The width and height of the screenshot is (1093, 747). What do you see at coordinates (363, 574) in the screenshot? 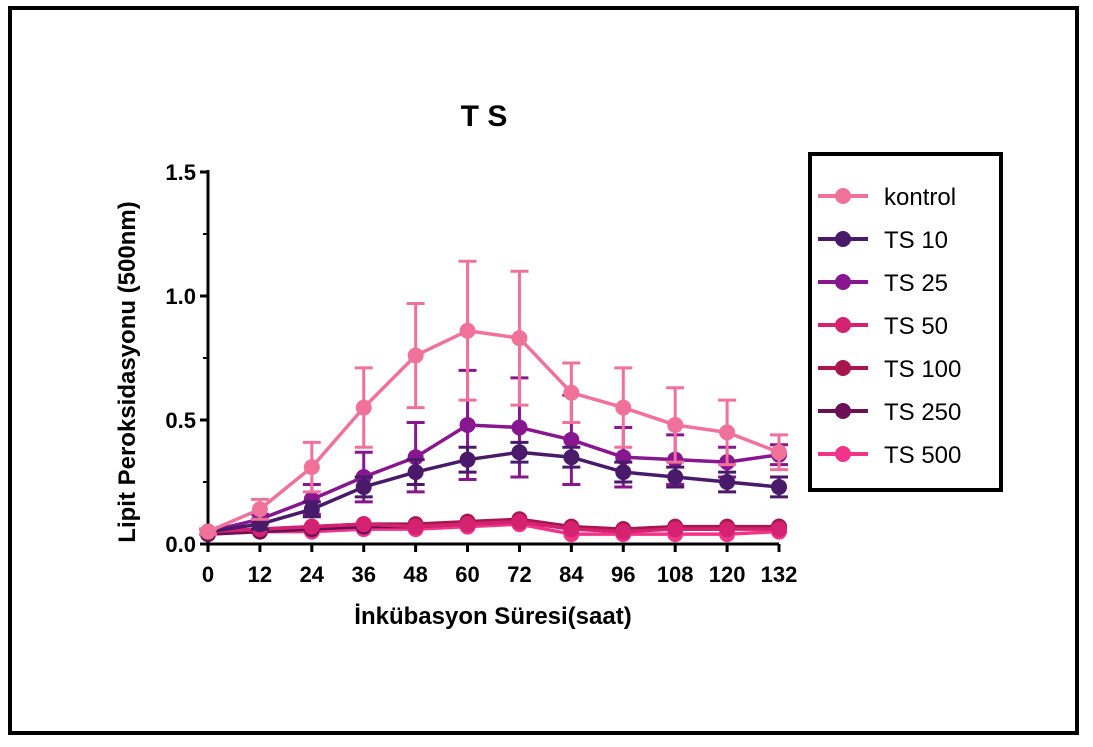
I see `x-tick-label: 36` at bounding box center [363, 574].